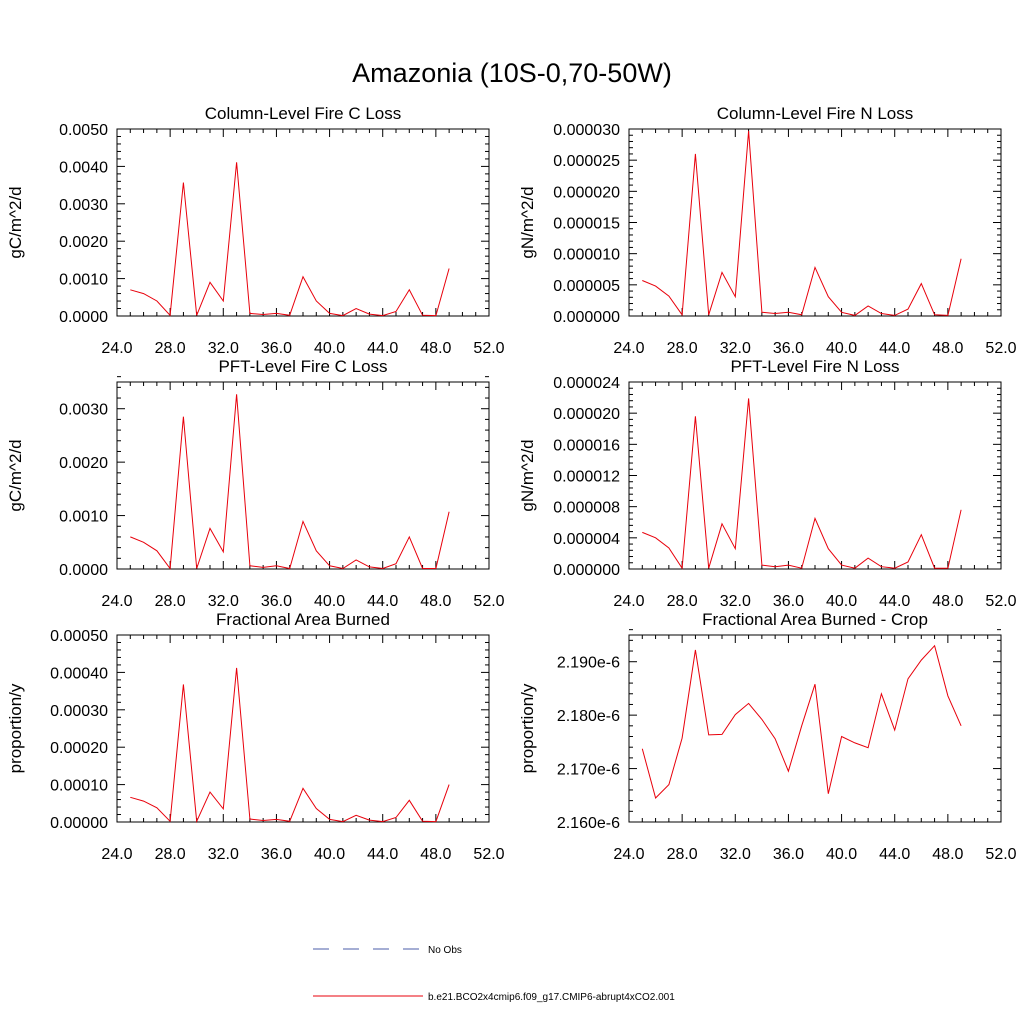  Describe the element at coordinates (303, 619) in the screenshot. I see `panel-title: Fractional Area Burned` at that location.